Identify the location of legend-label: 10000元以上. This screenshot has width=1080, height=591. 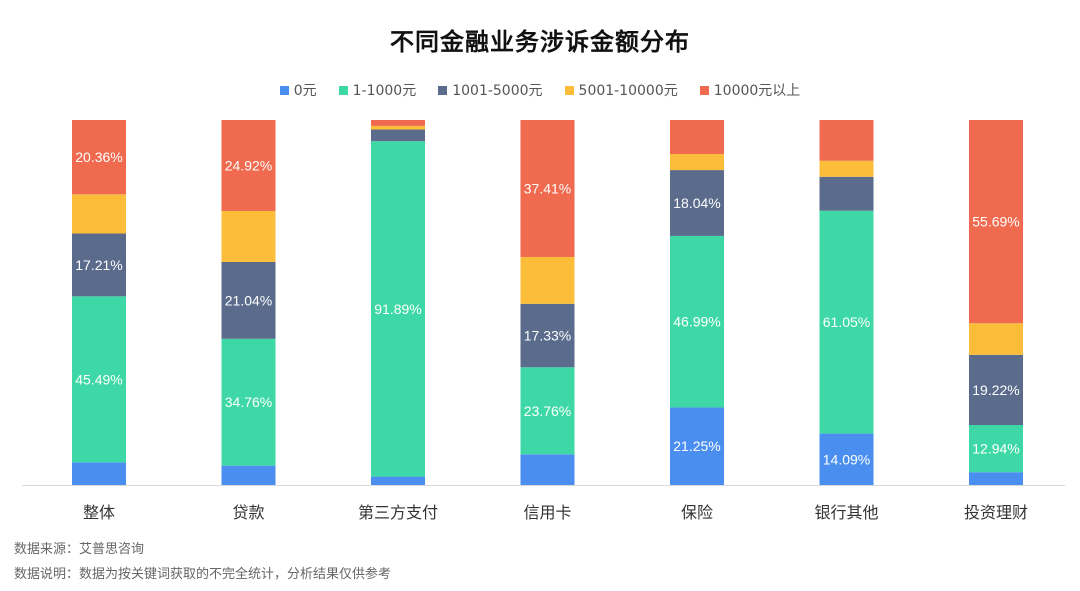
(757, 91).